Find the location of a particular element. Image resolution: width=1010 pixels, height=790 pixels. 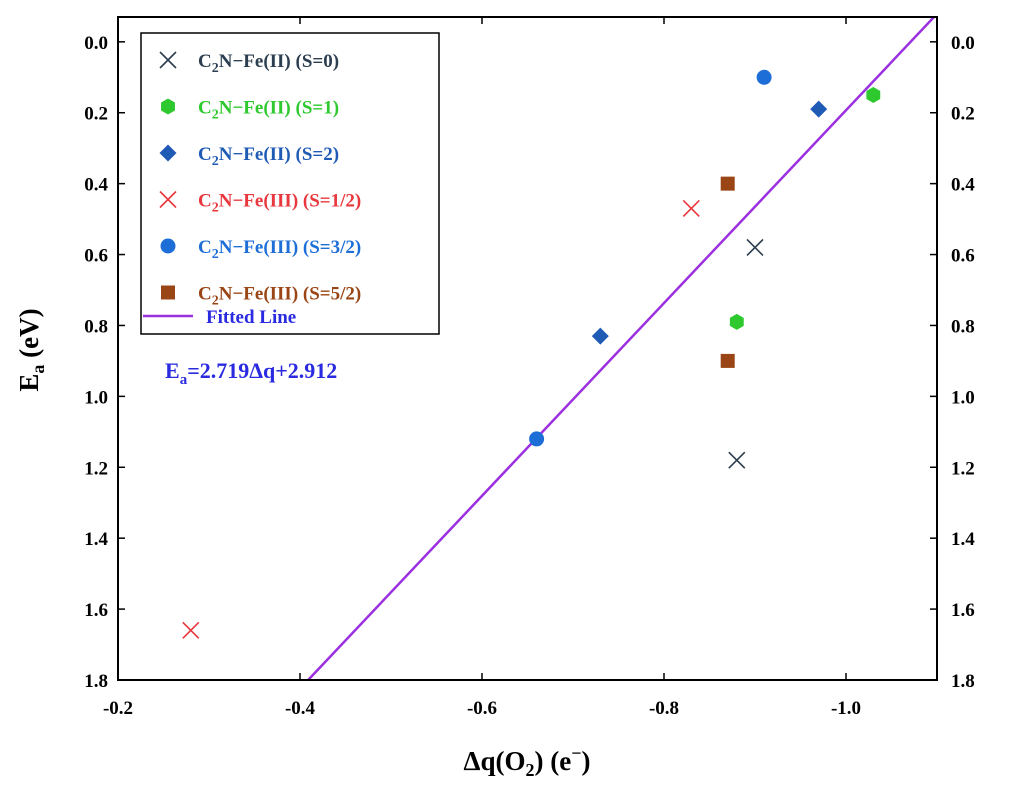

y-tick-label-right: 0.2 is located at coordinates (963, 114).